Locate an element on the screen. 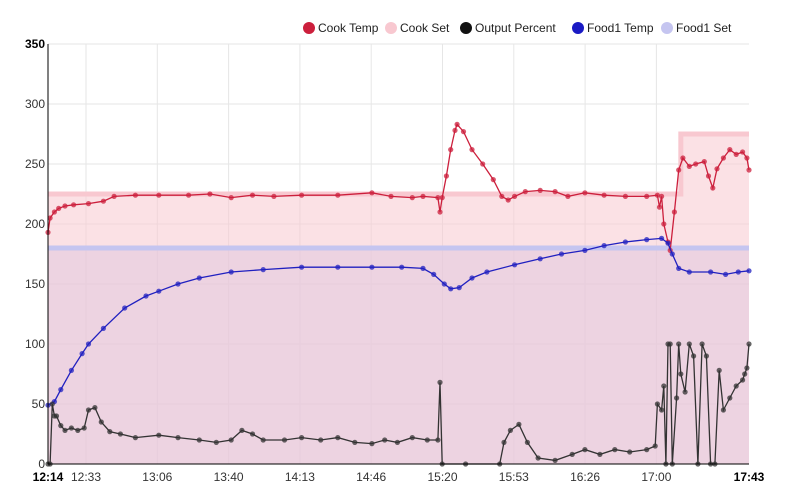  x-tick-label: 15:20 is located at coordinates (442, 477).